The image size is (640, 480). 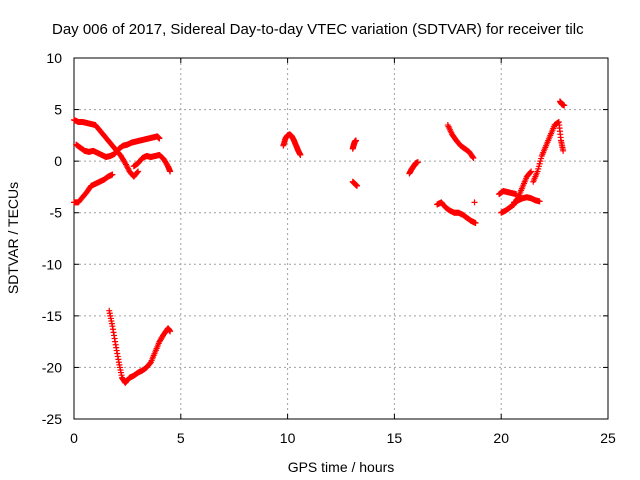 What do you see at coordinates (58, 161) in the screenshot?
I see `y-tick-label: 0` at bounding box center [58, 161].